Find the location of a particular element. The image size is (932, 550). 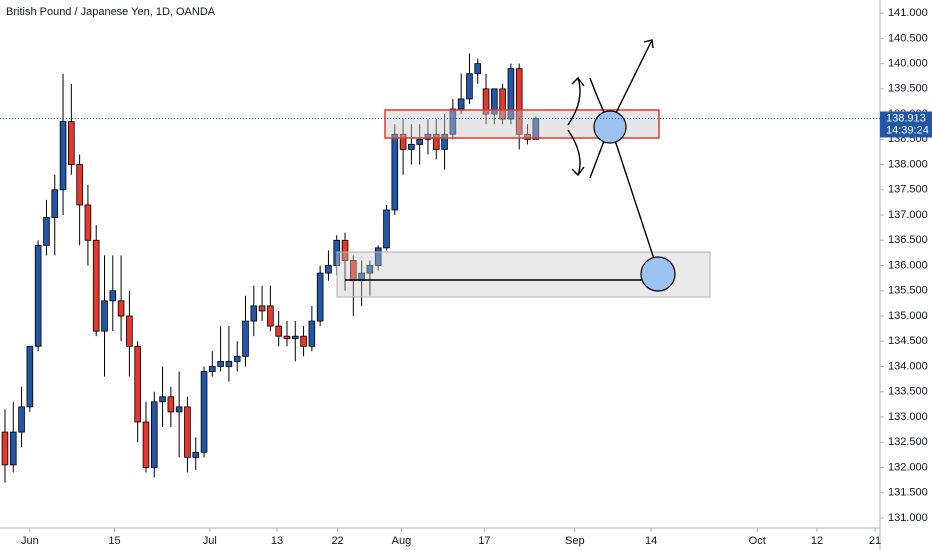

y-tick-label: 137.500 is located at coordinates (908, 190).